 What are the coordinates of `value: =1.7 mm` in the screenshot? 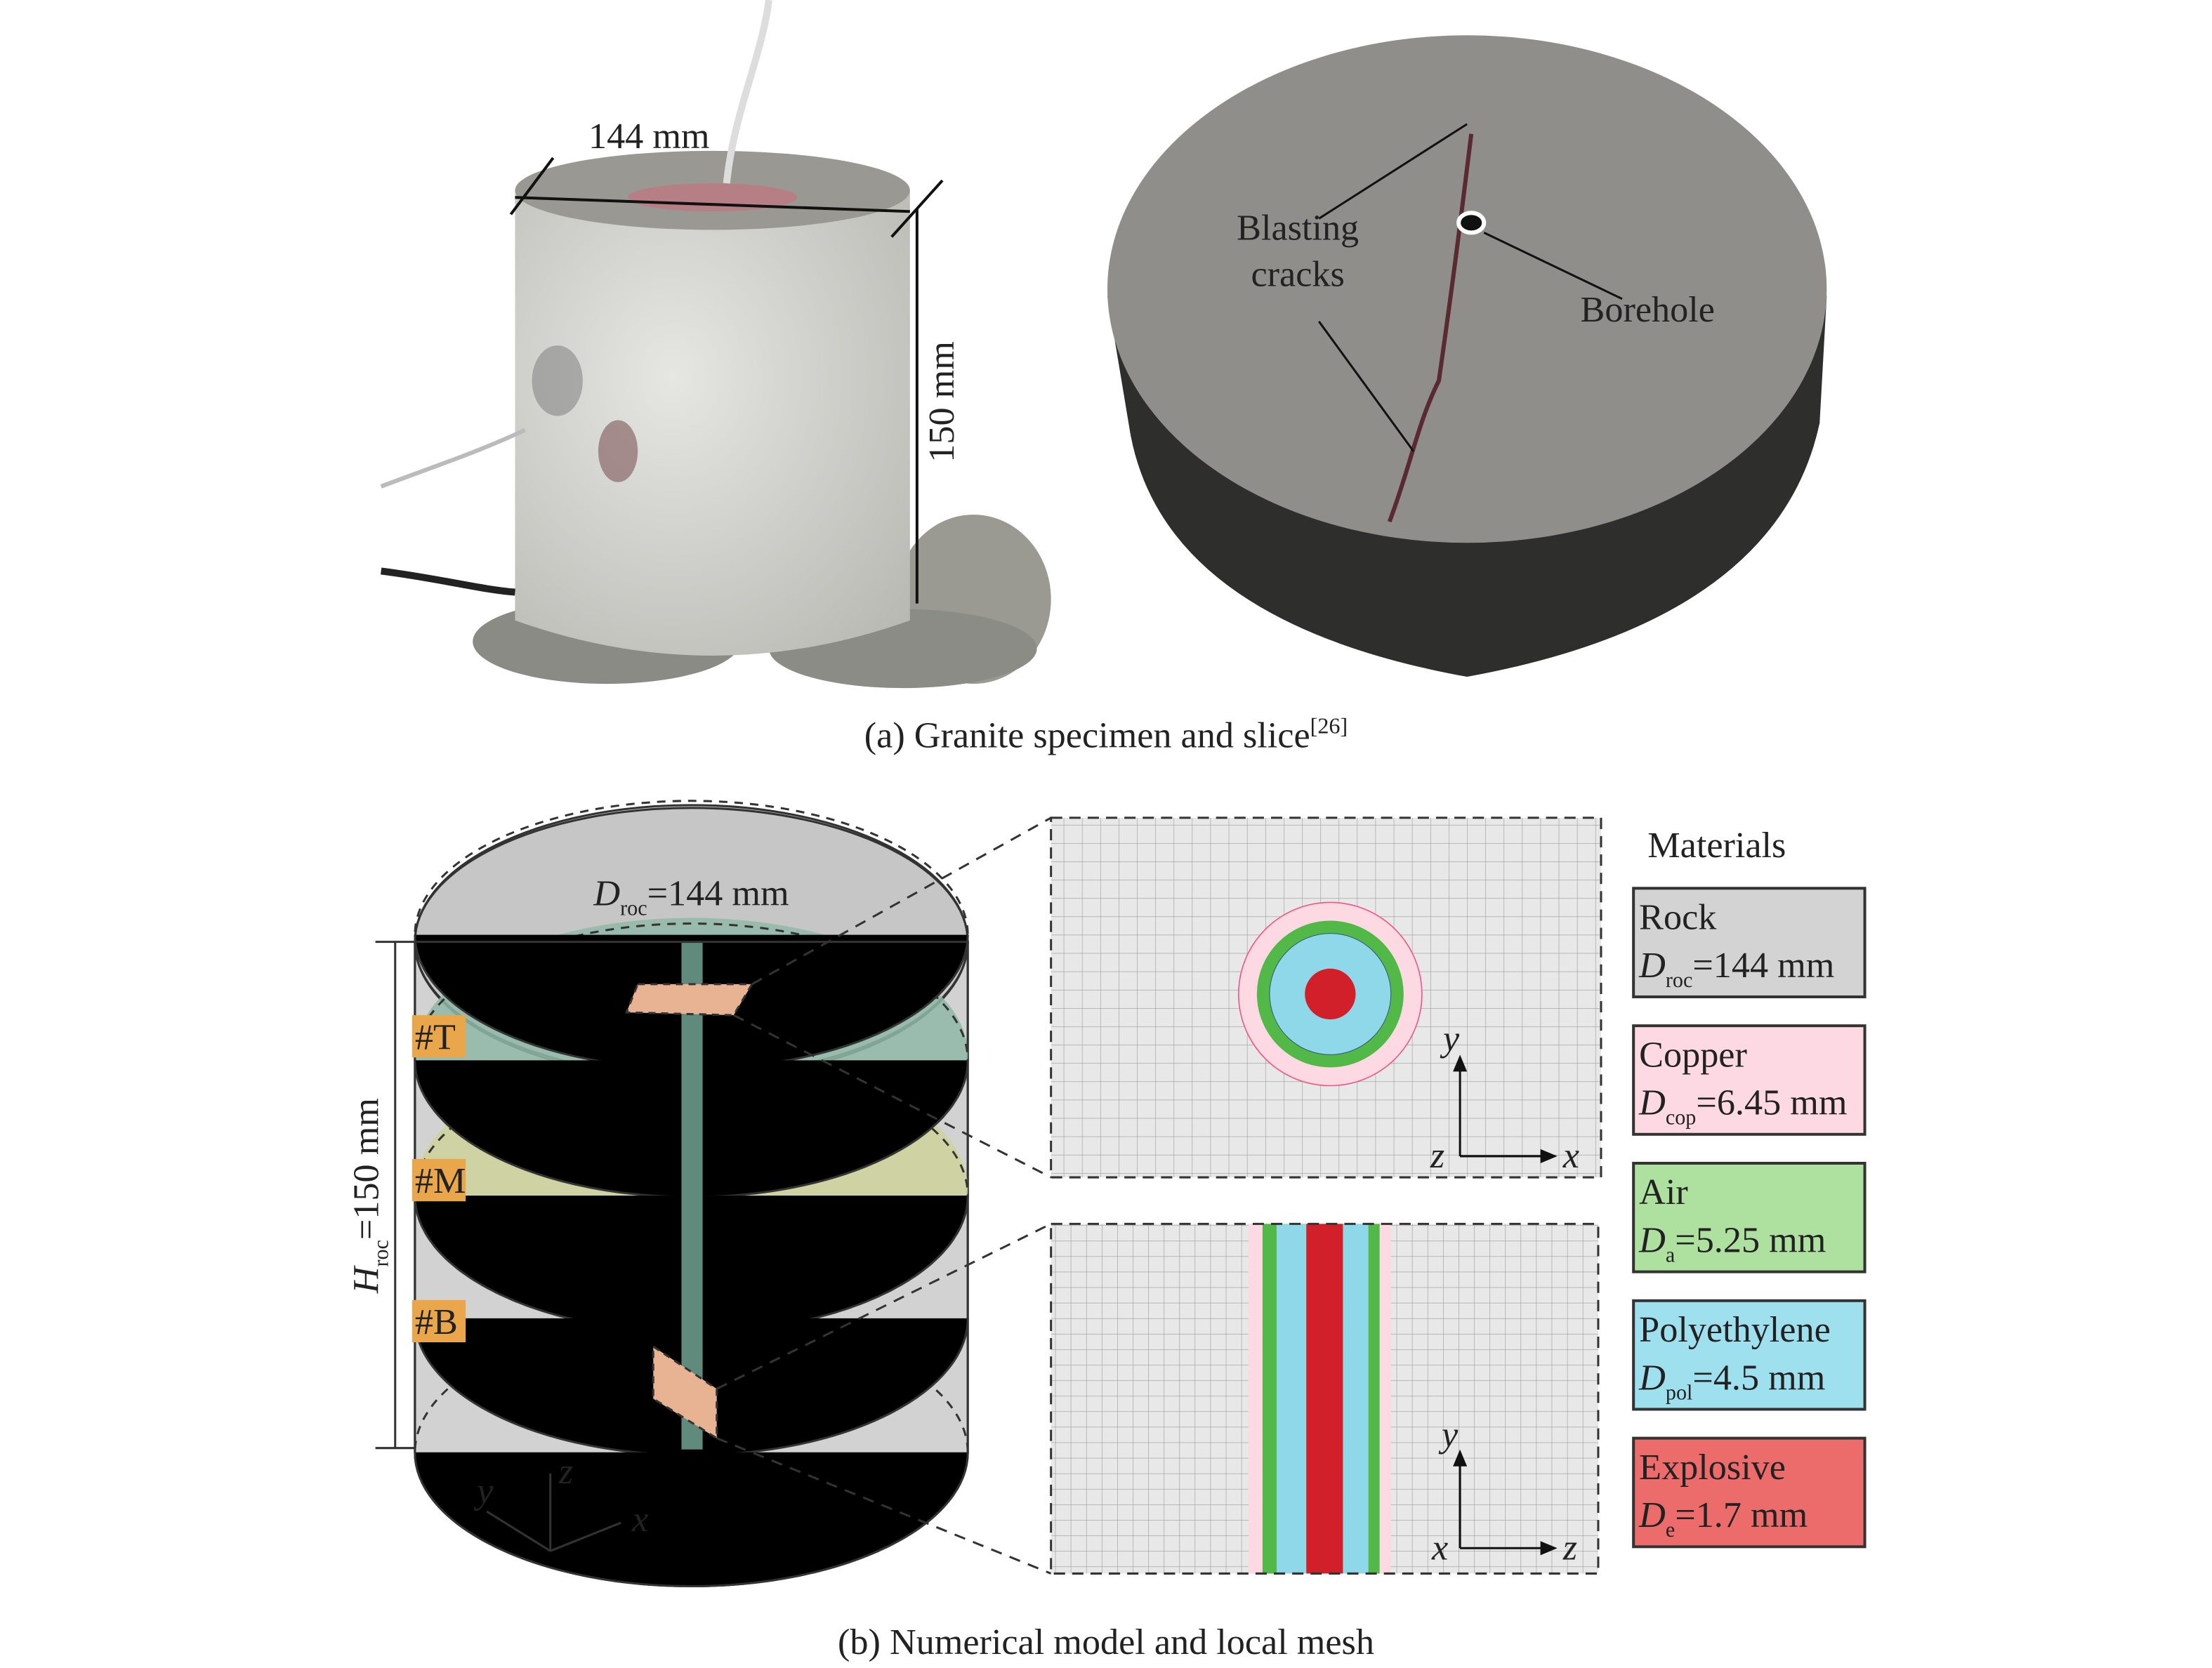 It's located at (1741, 1515).